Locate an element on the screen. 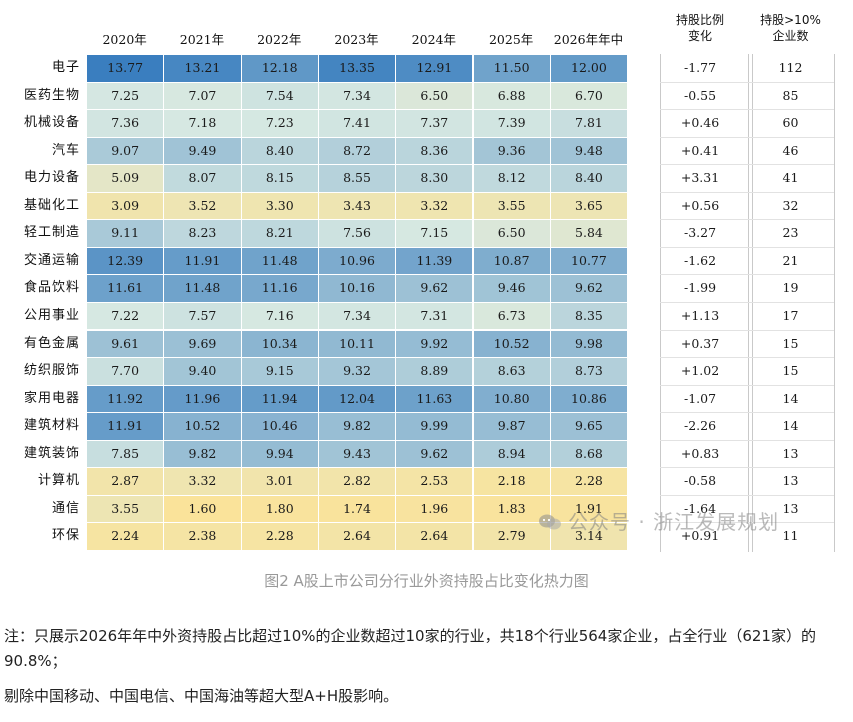  heatmap-cell: 3.43 is located at coordinates (357, 206).